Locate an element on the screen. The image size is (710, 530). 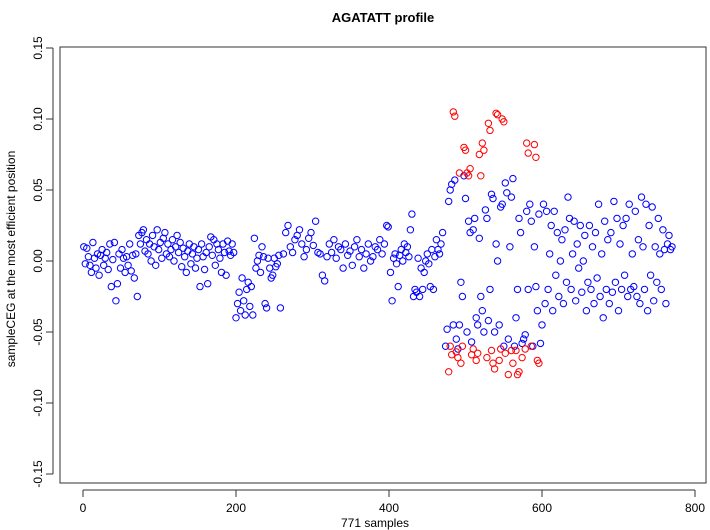
x-axis-title: 771 samples is located at coordinates (375, 523).